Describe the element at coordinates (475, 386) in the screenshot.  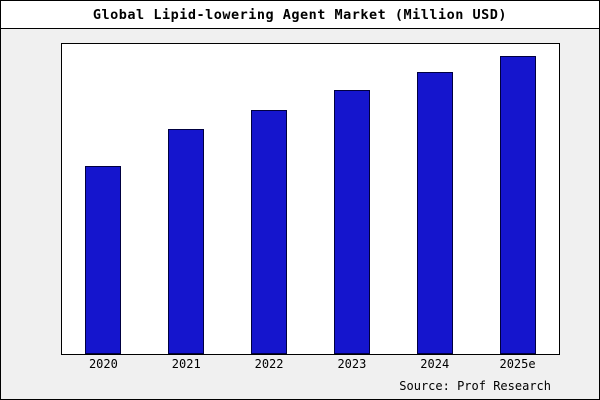
I see `source-attribution: Source: Prof Research` at that location.